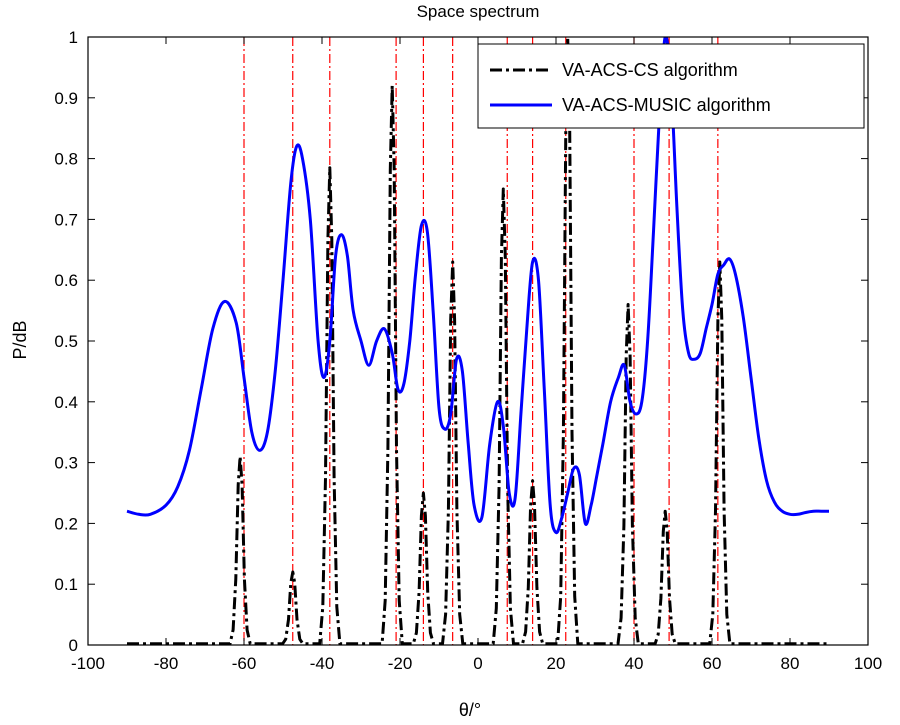  What do you see at coordinates (66, 584) in the screenshot?
I see `y-tick-label: 0.1` at bounding box center [66, 584].